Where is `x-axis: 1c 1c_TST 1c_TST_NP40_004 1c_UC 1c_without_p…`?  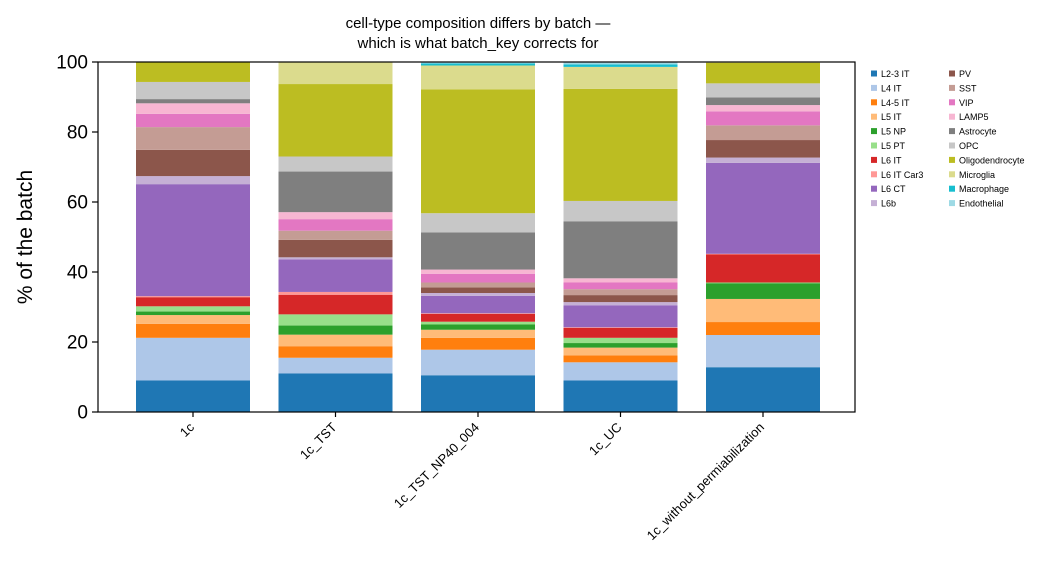 x-axis: 1c 1c_TST 1c_TST_NP40_004 1c_UC 1c_without_p… is located at coordinates (472, 477).